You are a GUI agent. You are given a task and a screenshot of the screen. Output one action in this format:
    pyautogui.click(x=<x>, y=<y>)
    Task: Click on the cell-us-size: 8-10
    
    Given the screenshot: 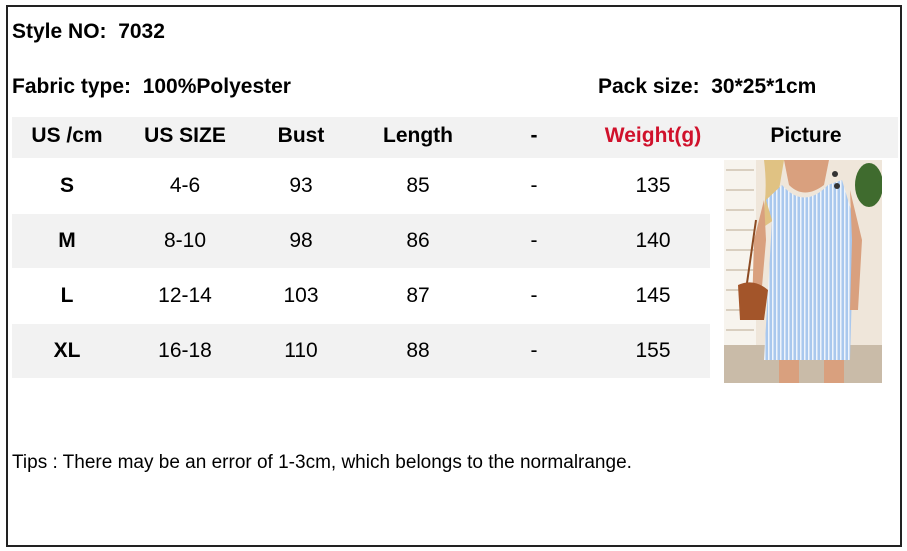 What is the action you would take?
    pyautogui.click(x=185, y=240)
    